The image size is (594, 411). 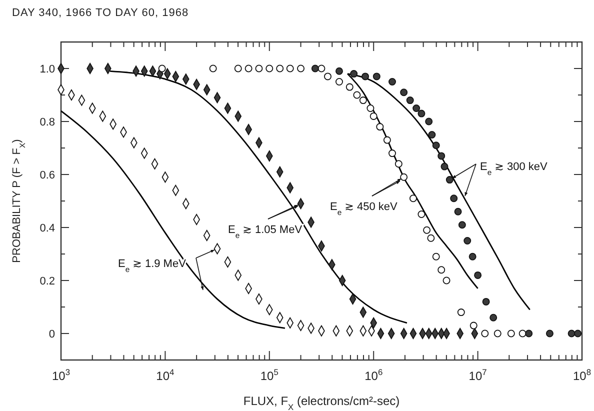 What do you see at coordinates (364, 208) in the screenshot?
I see `annotation: E$_{e}$ ≳ 450 keV` at bounding box center [364, 208].